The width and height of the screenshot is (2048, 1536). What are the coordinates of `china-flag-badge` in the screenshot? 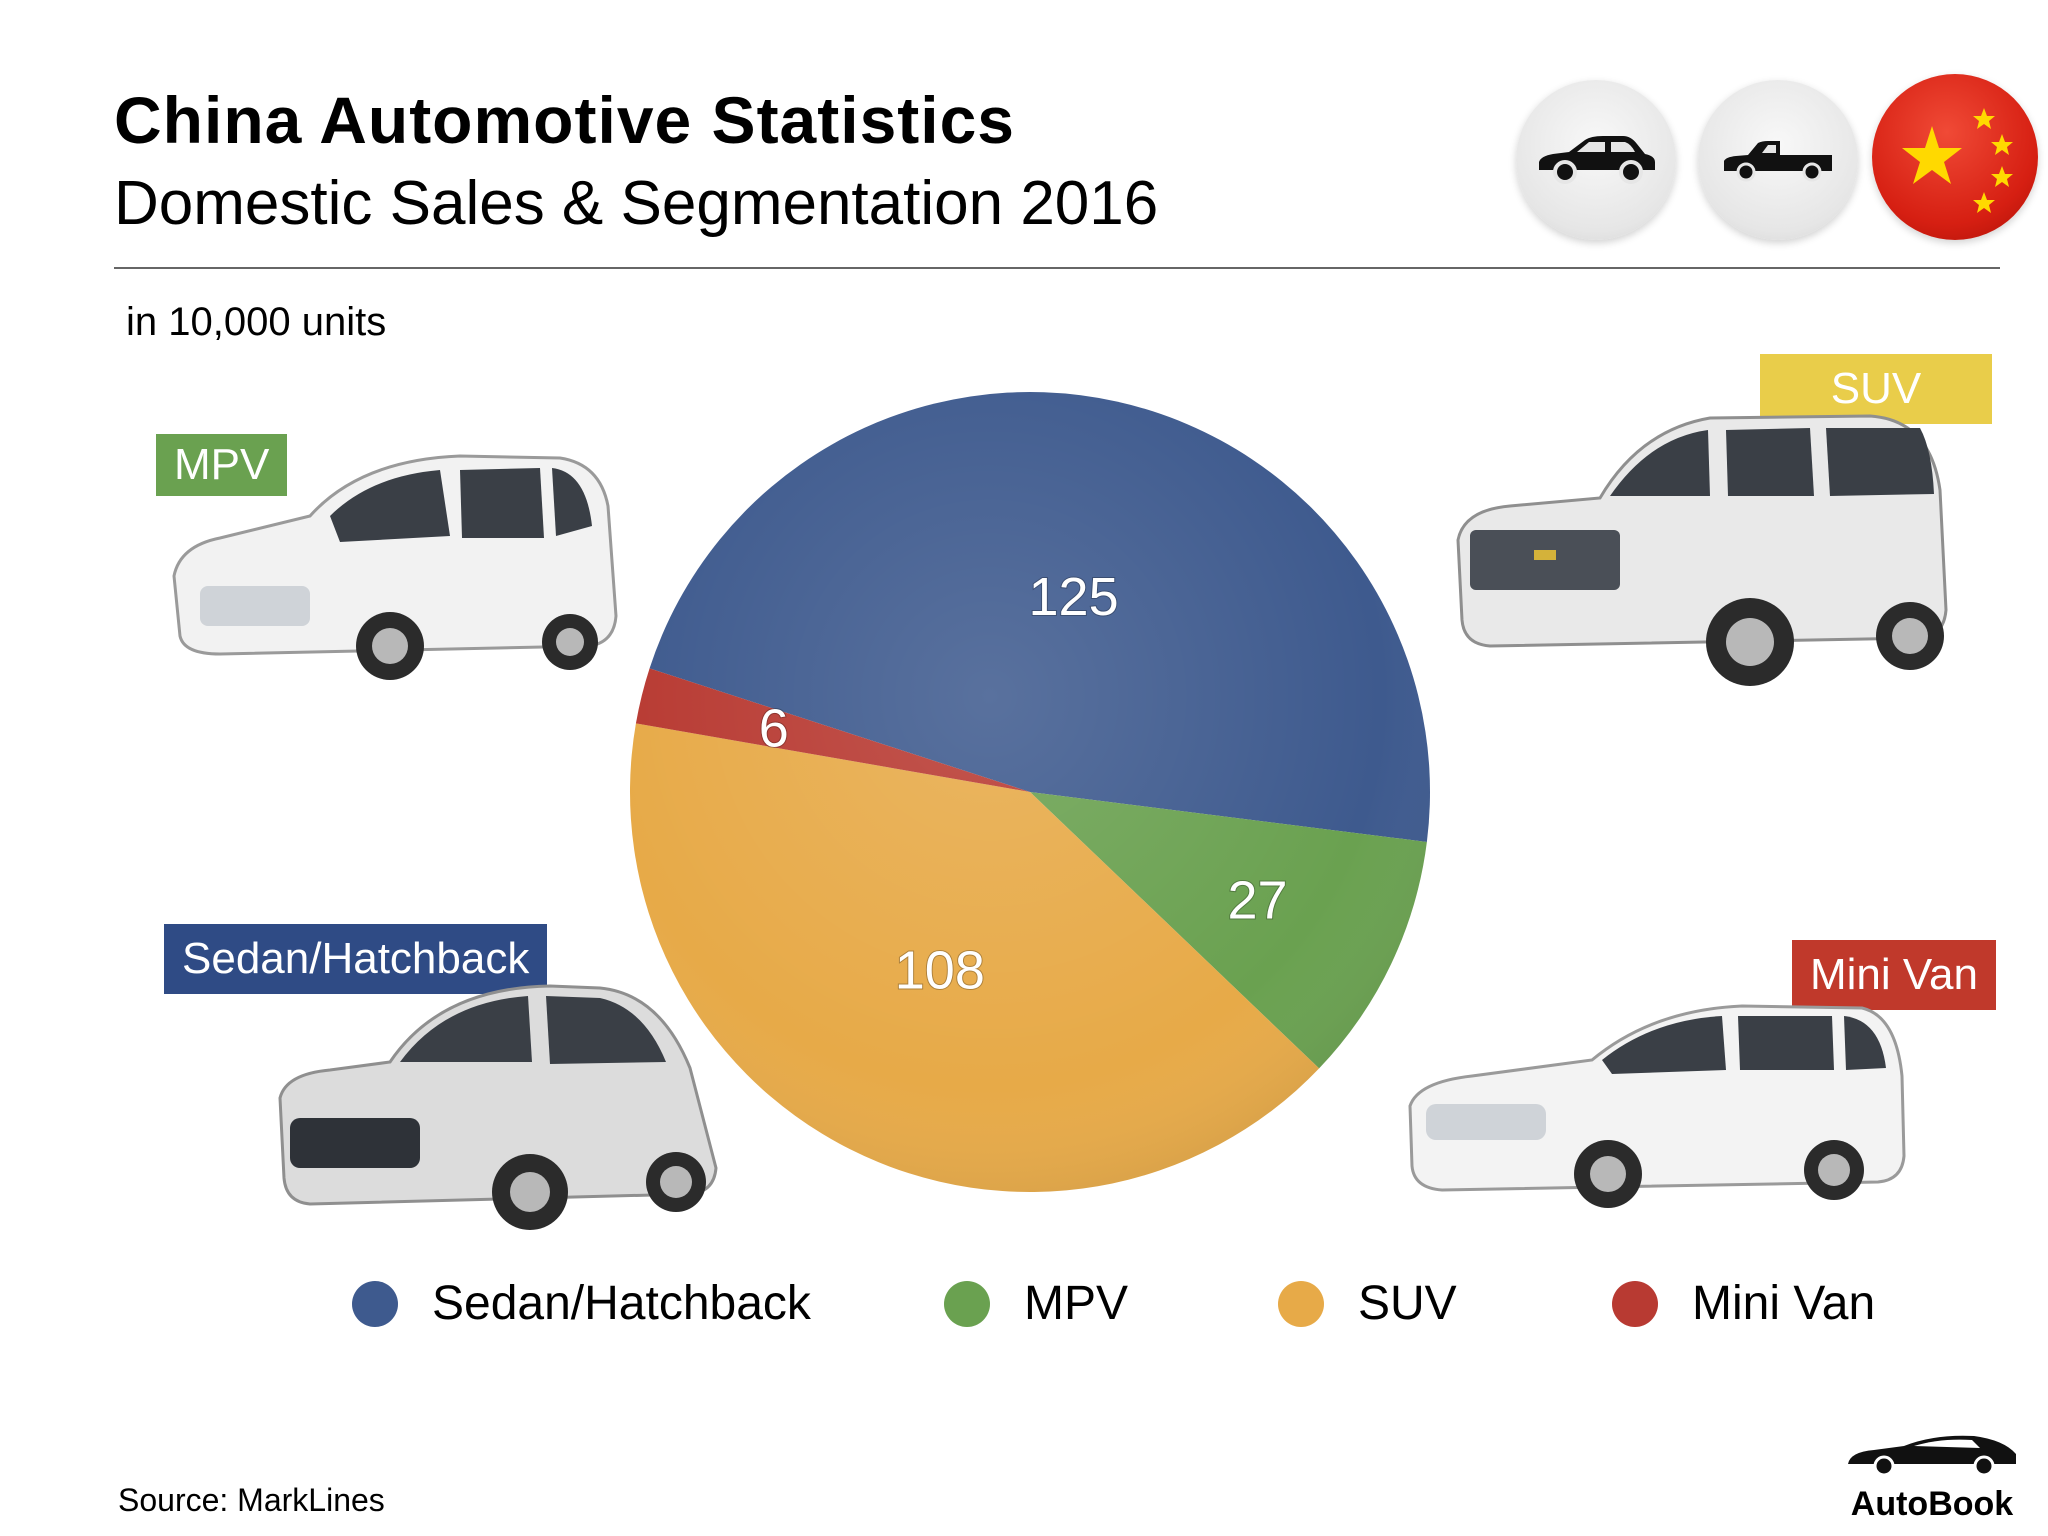 It's located at (1955, 157).